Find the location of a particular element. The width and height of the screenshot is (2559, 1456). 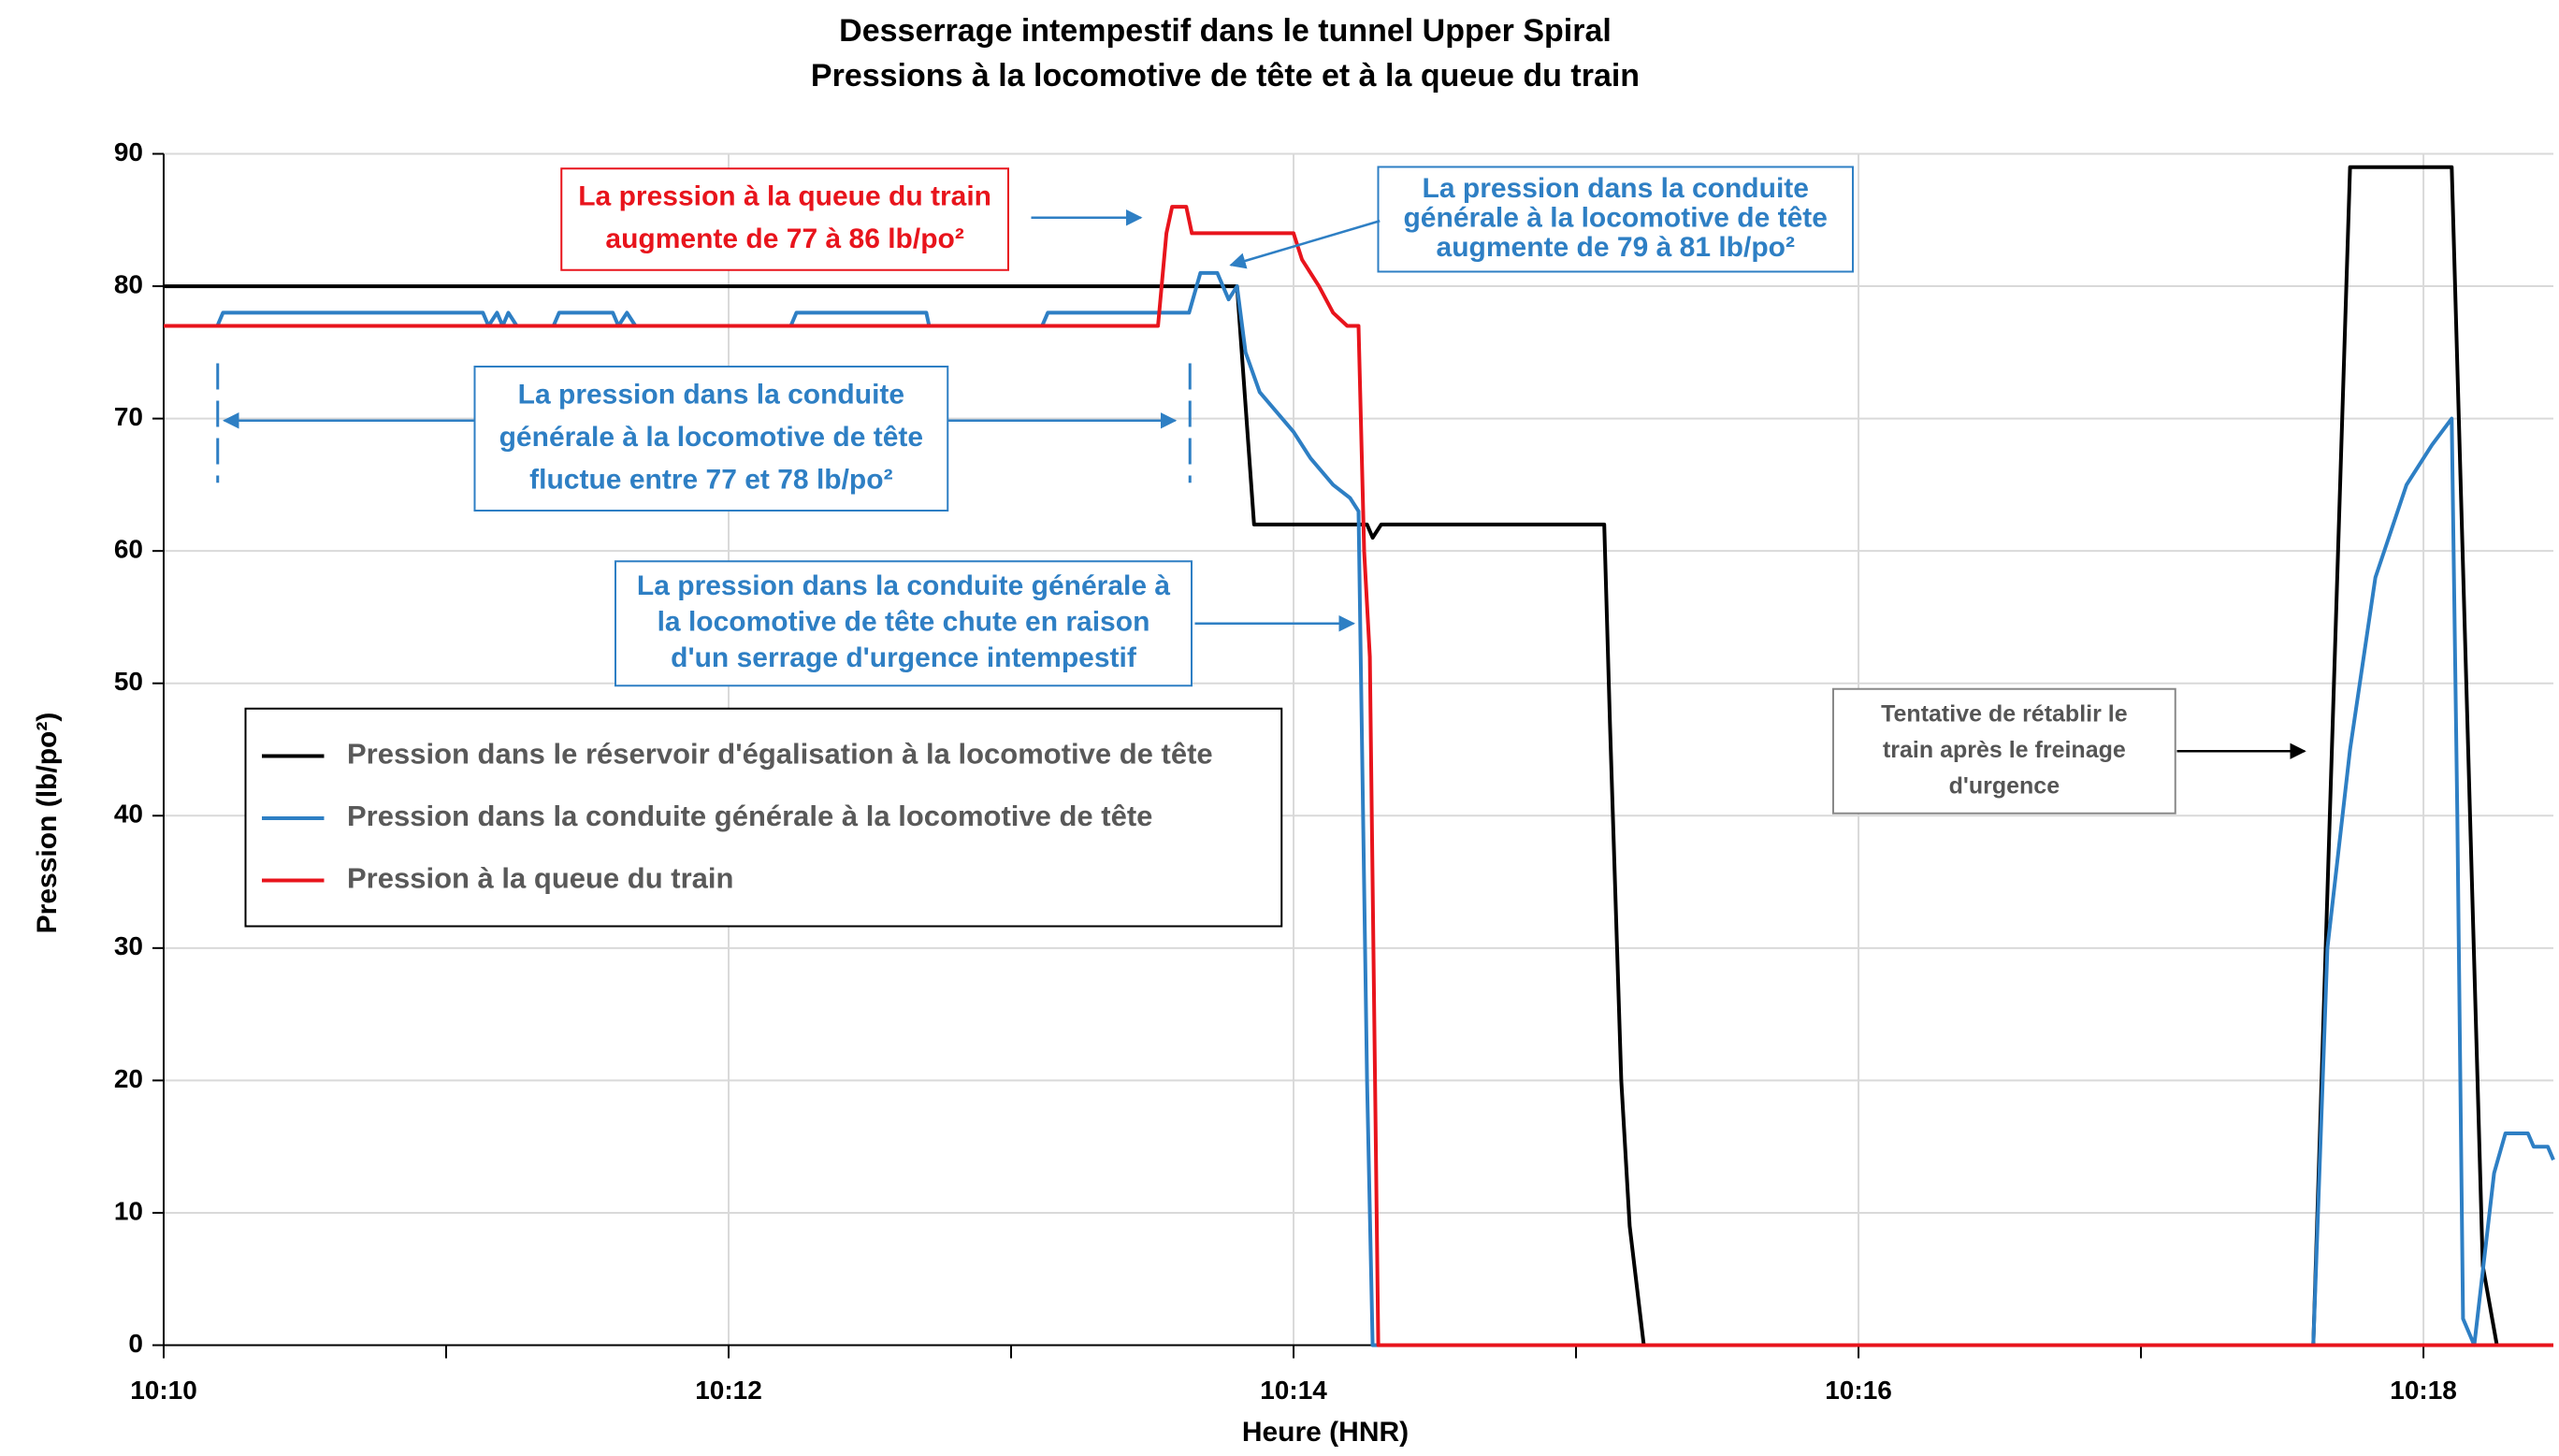

annotation-text: Tentative de rétablir le is located at coordinates (2005, 713).